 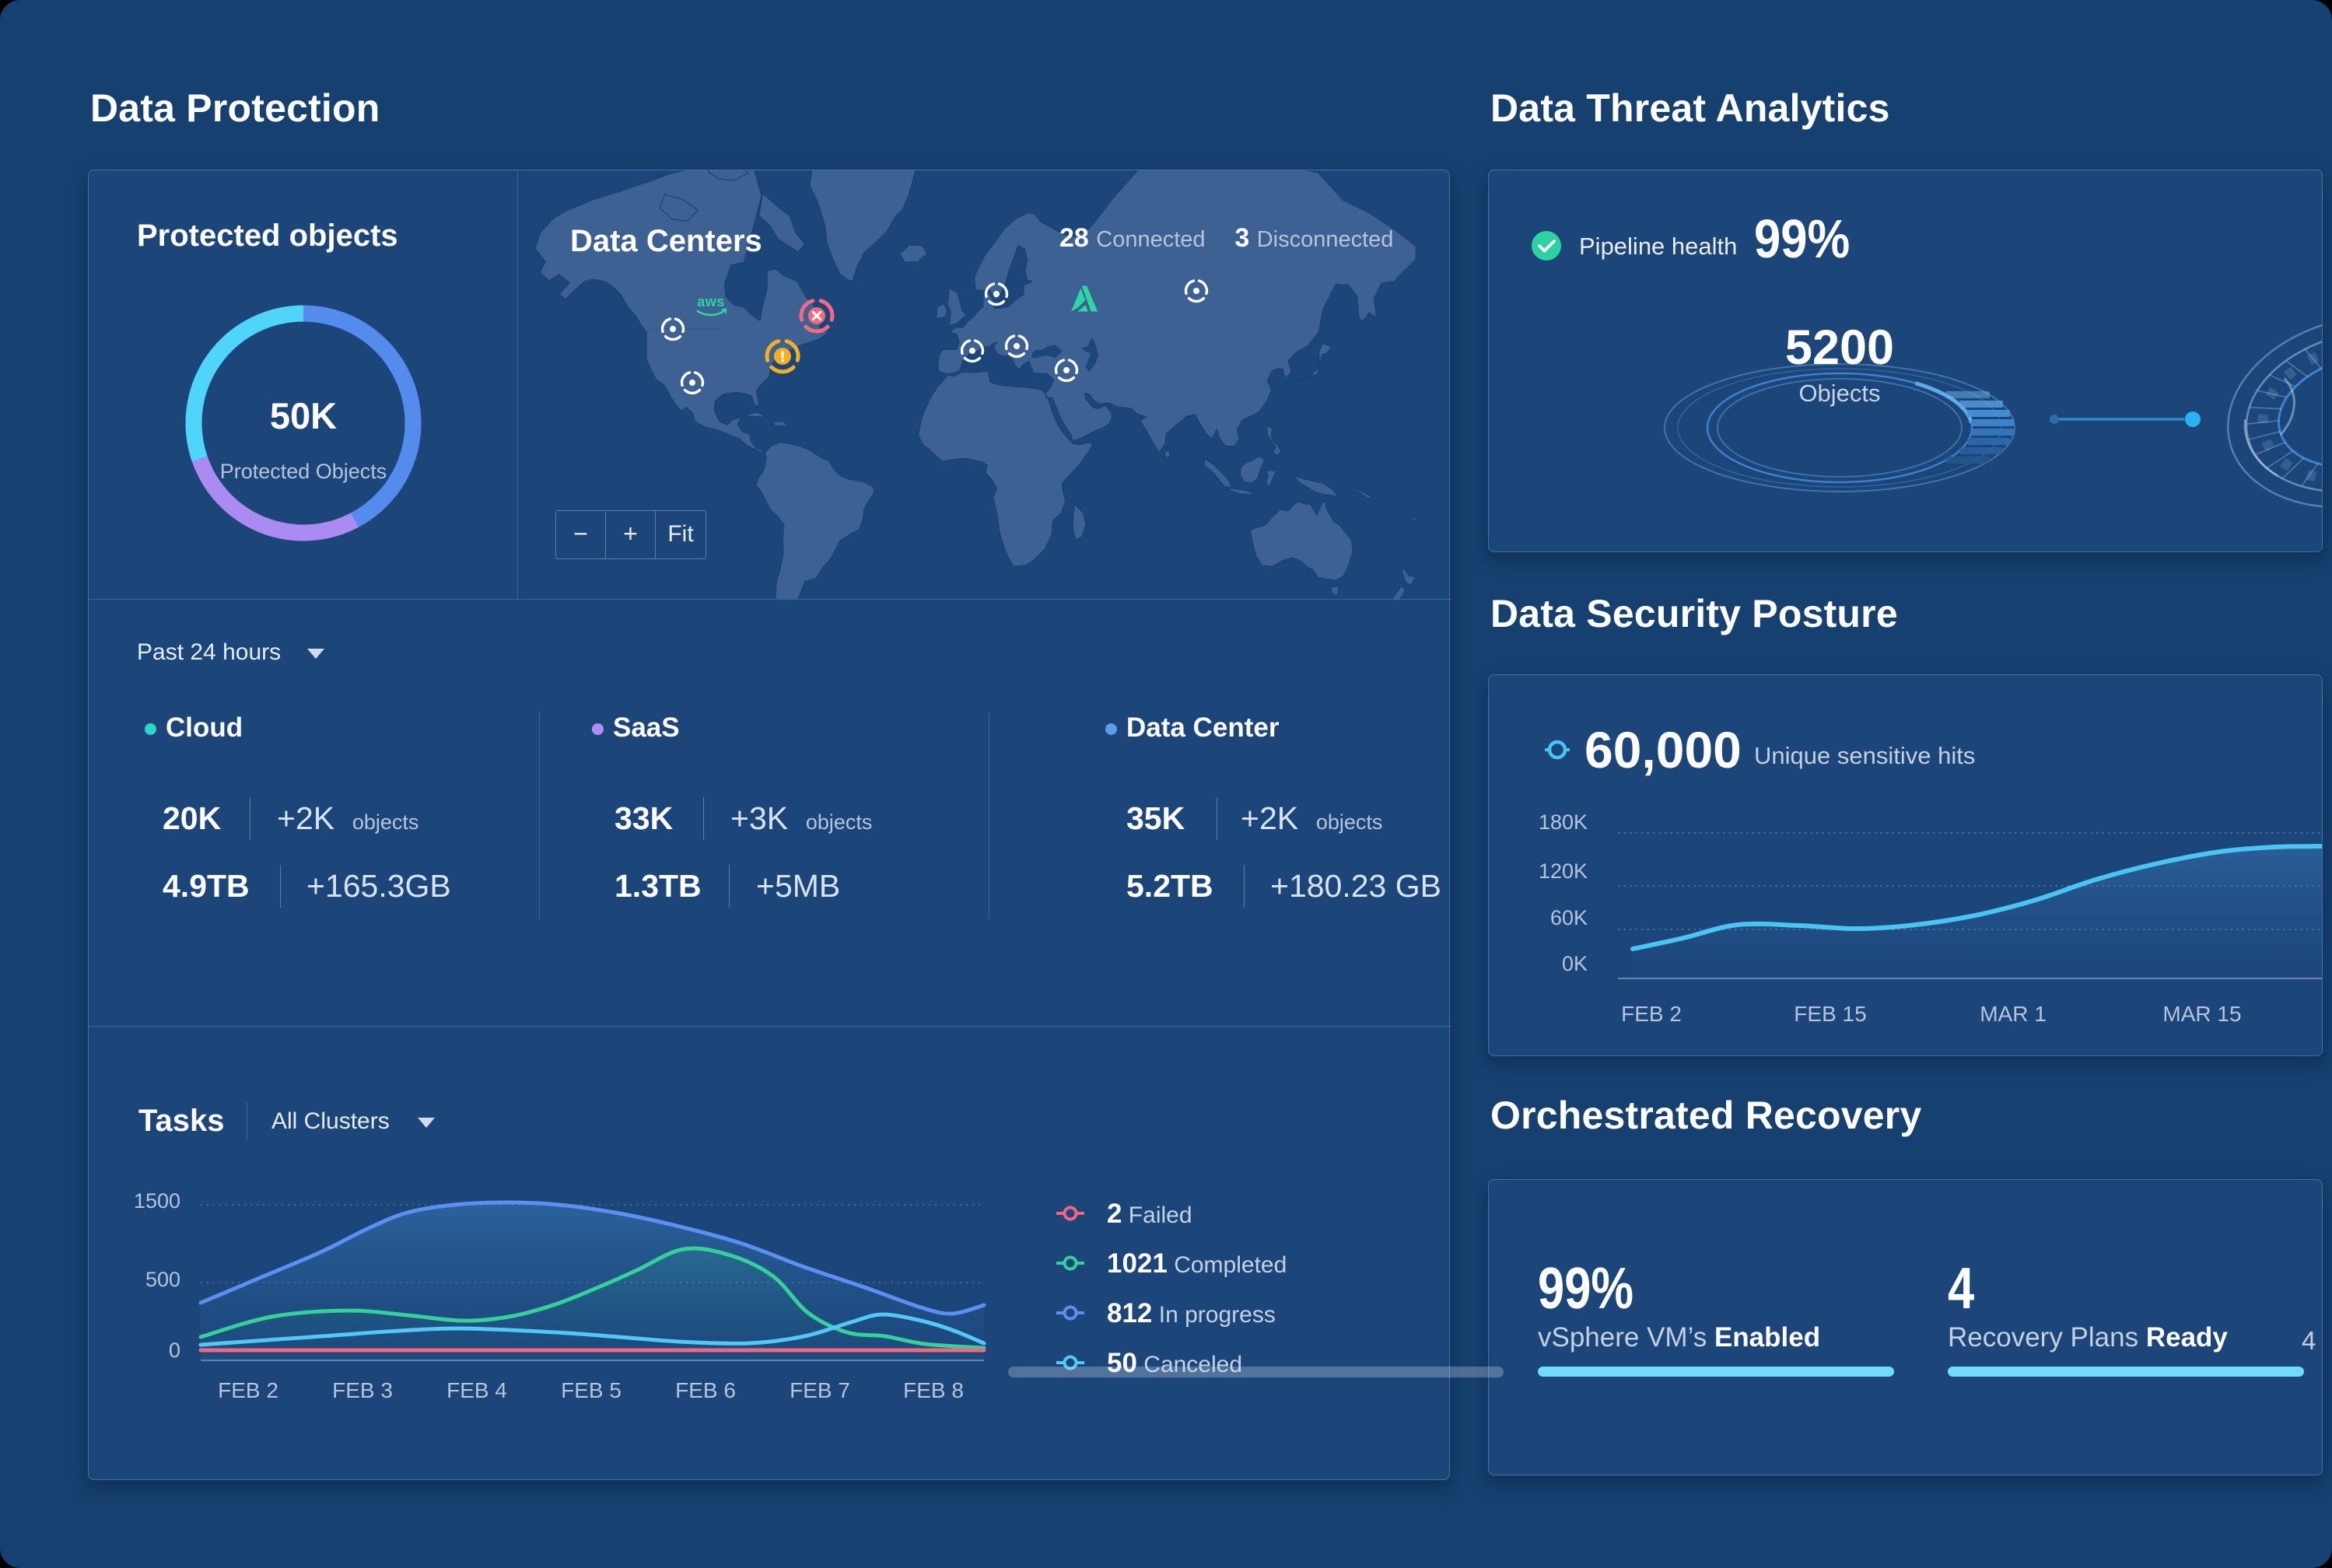 What do you see at coordinates (362, 1390) in the screenshot?
I see `svg-text: FEB 3` at bounding box center [362, 1390].